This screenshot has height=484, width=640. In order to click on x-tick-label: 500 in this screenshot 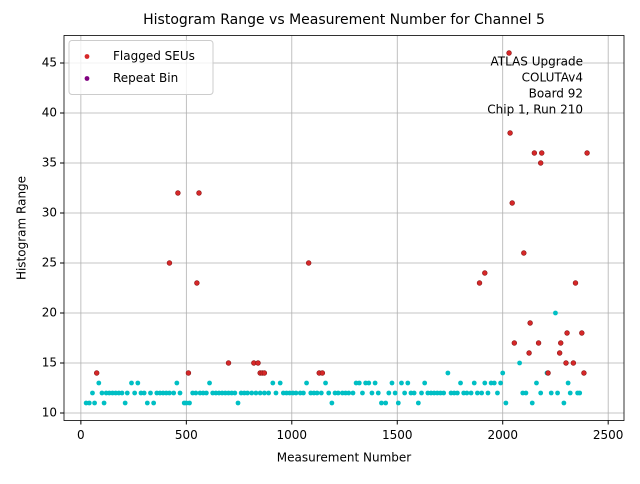, I will do `click(186, 435)`.